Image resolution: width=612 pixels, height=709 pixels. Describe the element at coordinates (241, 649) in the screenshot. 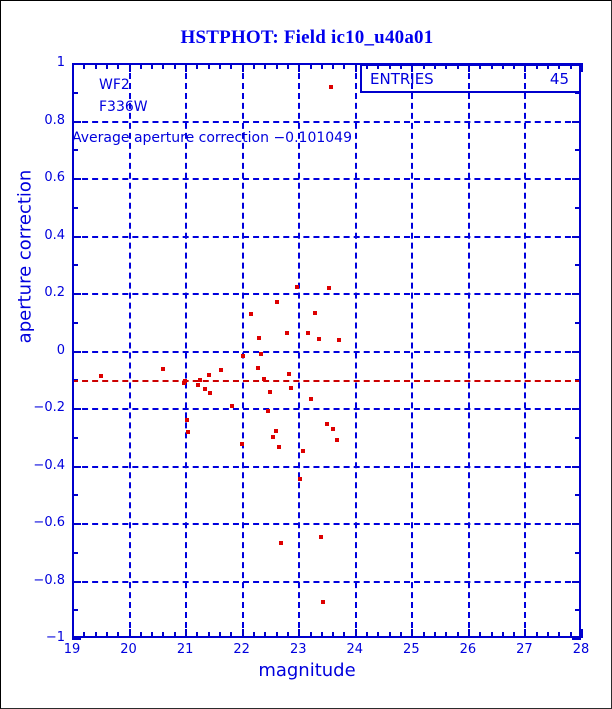

I see `x-axis-tick-label: 22` at that location.